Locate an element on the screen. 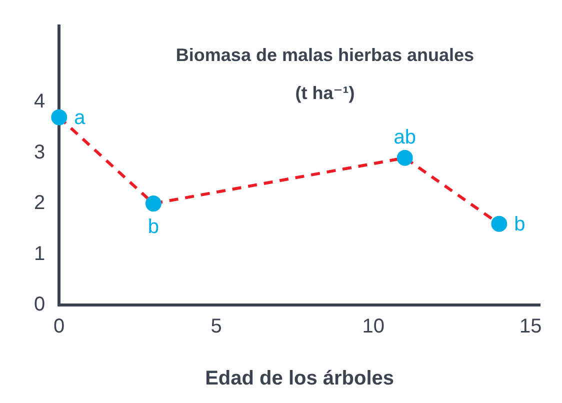 The width and height of the screenshot is (562, 403). y-tick-label: 2 is located at coordinates (40, 203).